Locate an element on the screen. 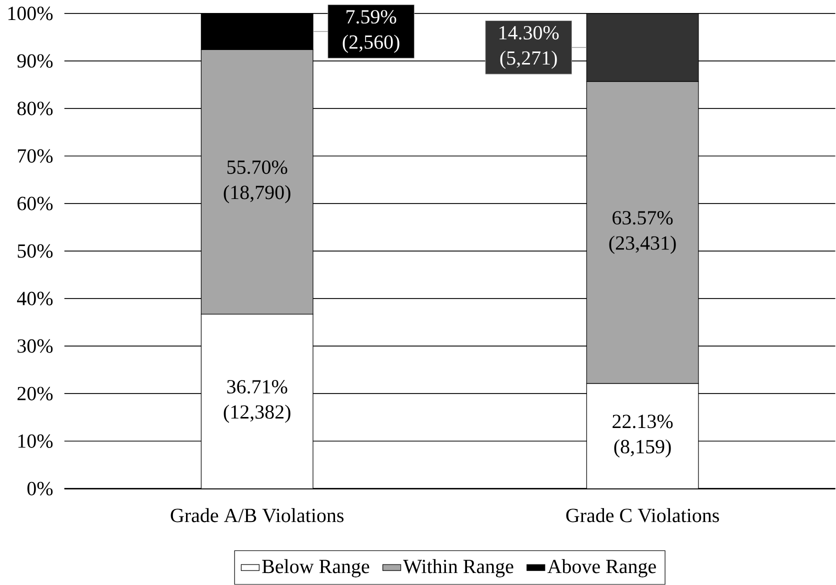  y-tick-label: 70% is located at coordinates (35, 156).